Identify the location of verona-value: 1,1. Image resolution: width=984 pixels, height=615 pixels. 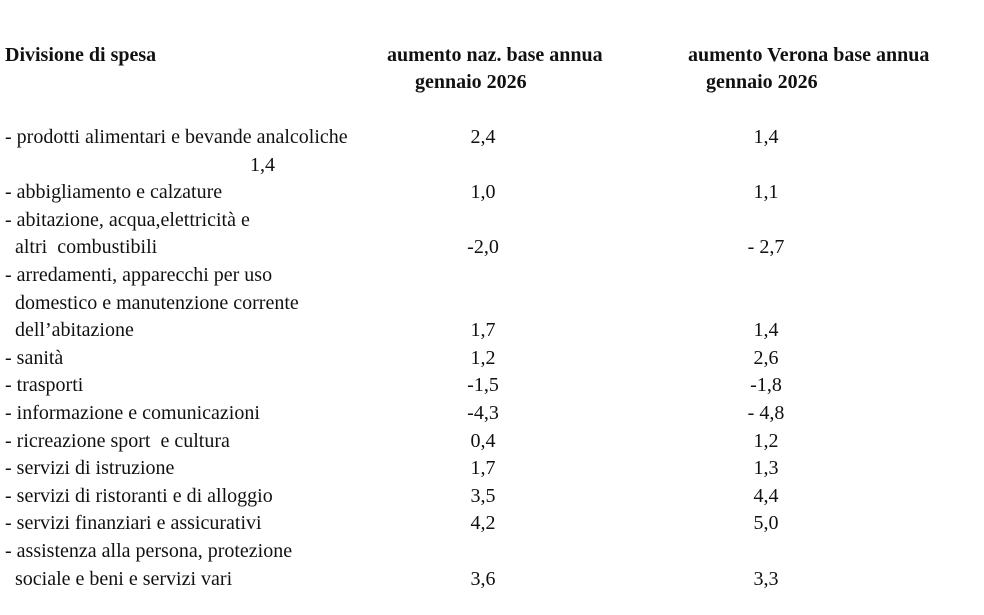
(766, 192).